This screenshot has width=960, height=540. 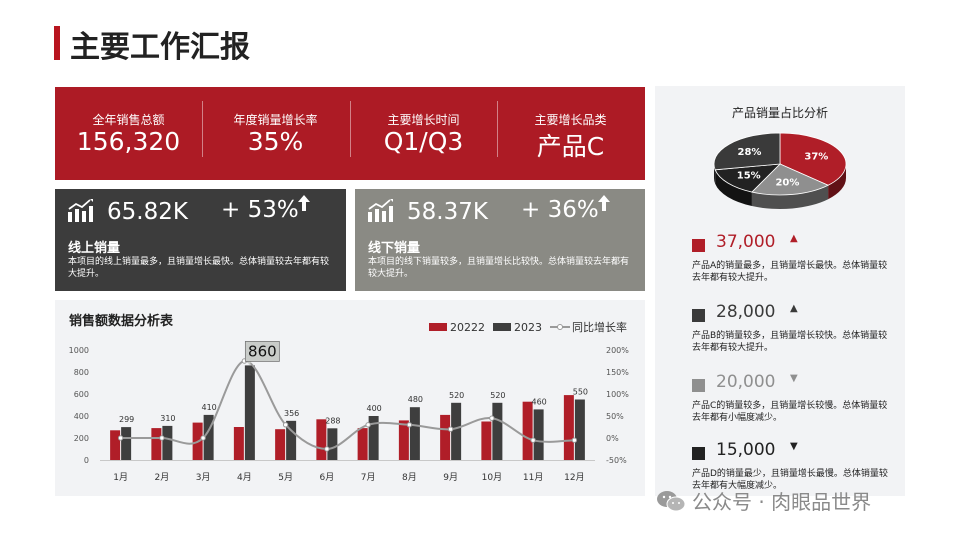 What do you see at coordinates (570, 146) in the screenshot?
I see `kpi-value: 产品C` at bounding box center [570, 146].